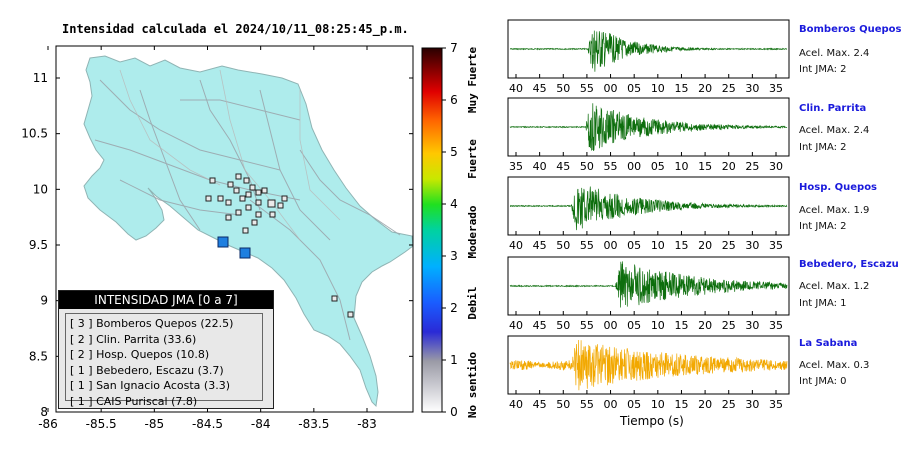 The width and height of the screenshot is (910, 460). I want to click on colorbar-tick-label: 3, so click(454, 256).